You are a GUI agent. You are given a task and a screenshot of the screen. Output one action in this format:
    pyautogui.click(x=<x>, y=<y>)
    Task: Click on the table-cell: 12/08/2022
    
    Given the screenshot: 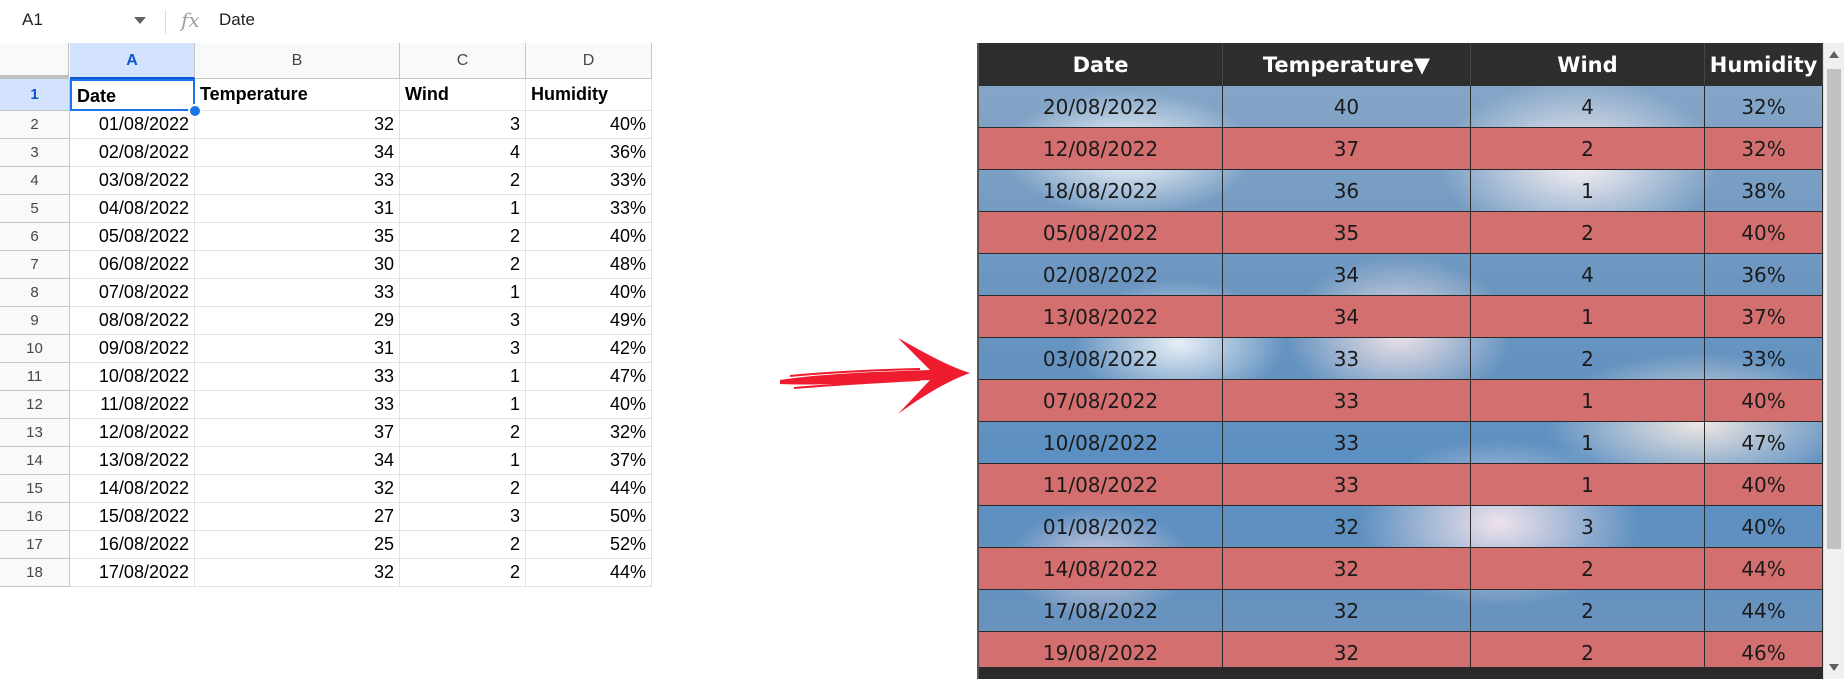 What is the action you would take?
    pyautogui.click(x=132, y=433)
    